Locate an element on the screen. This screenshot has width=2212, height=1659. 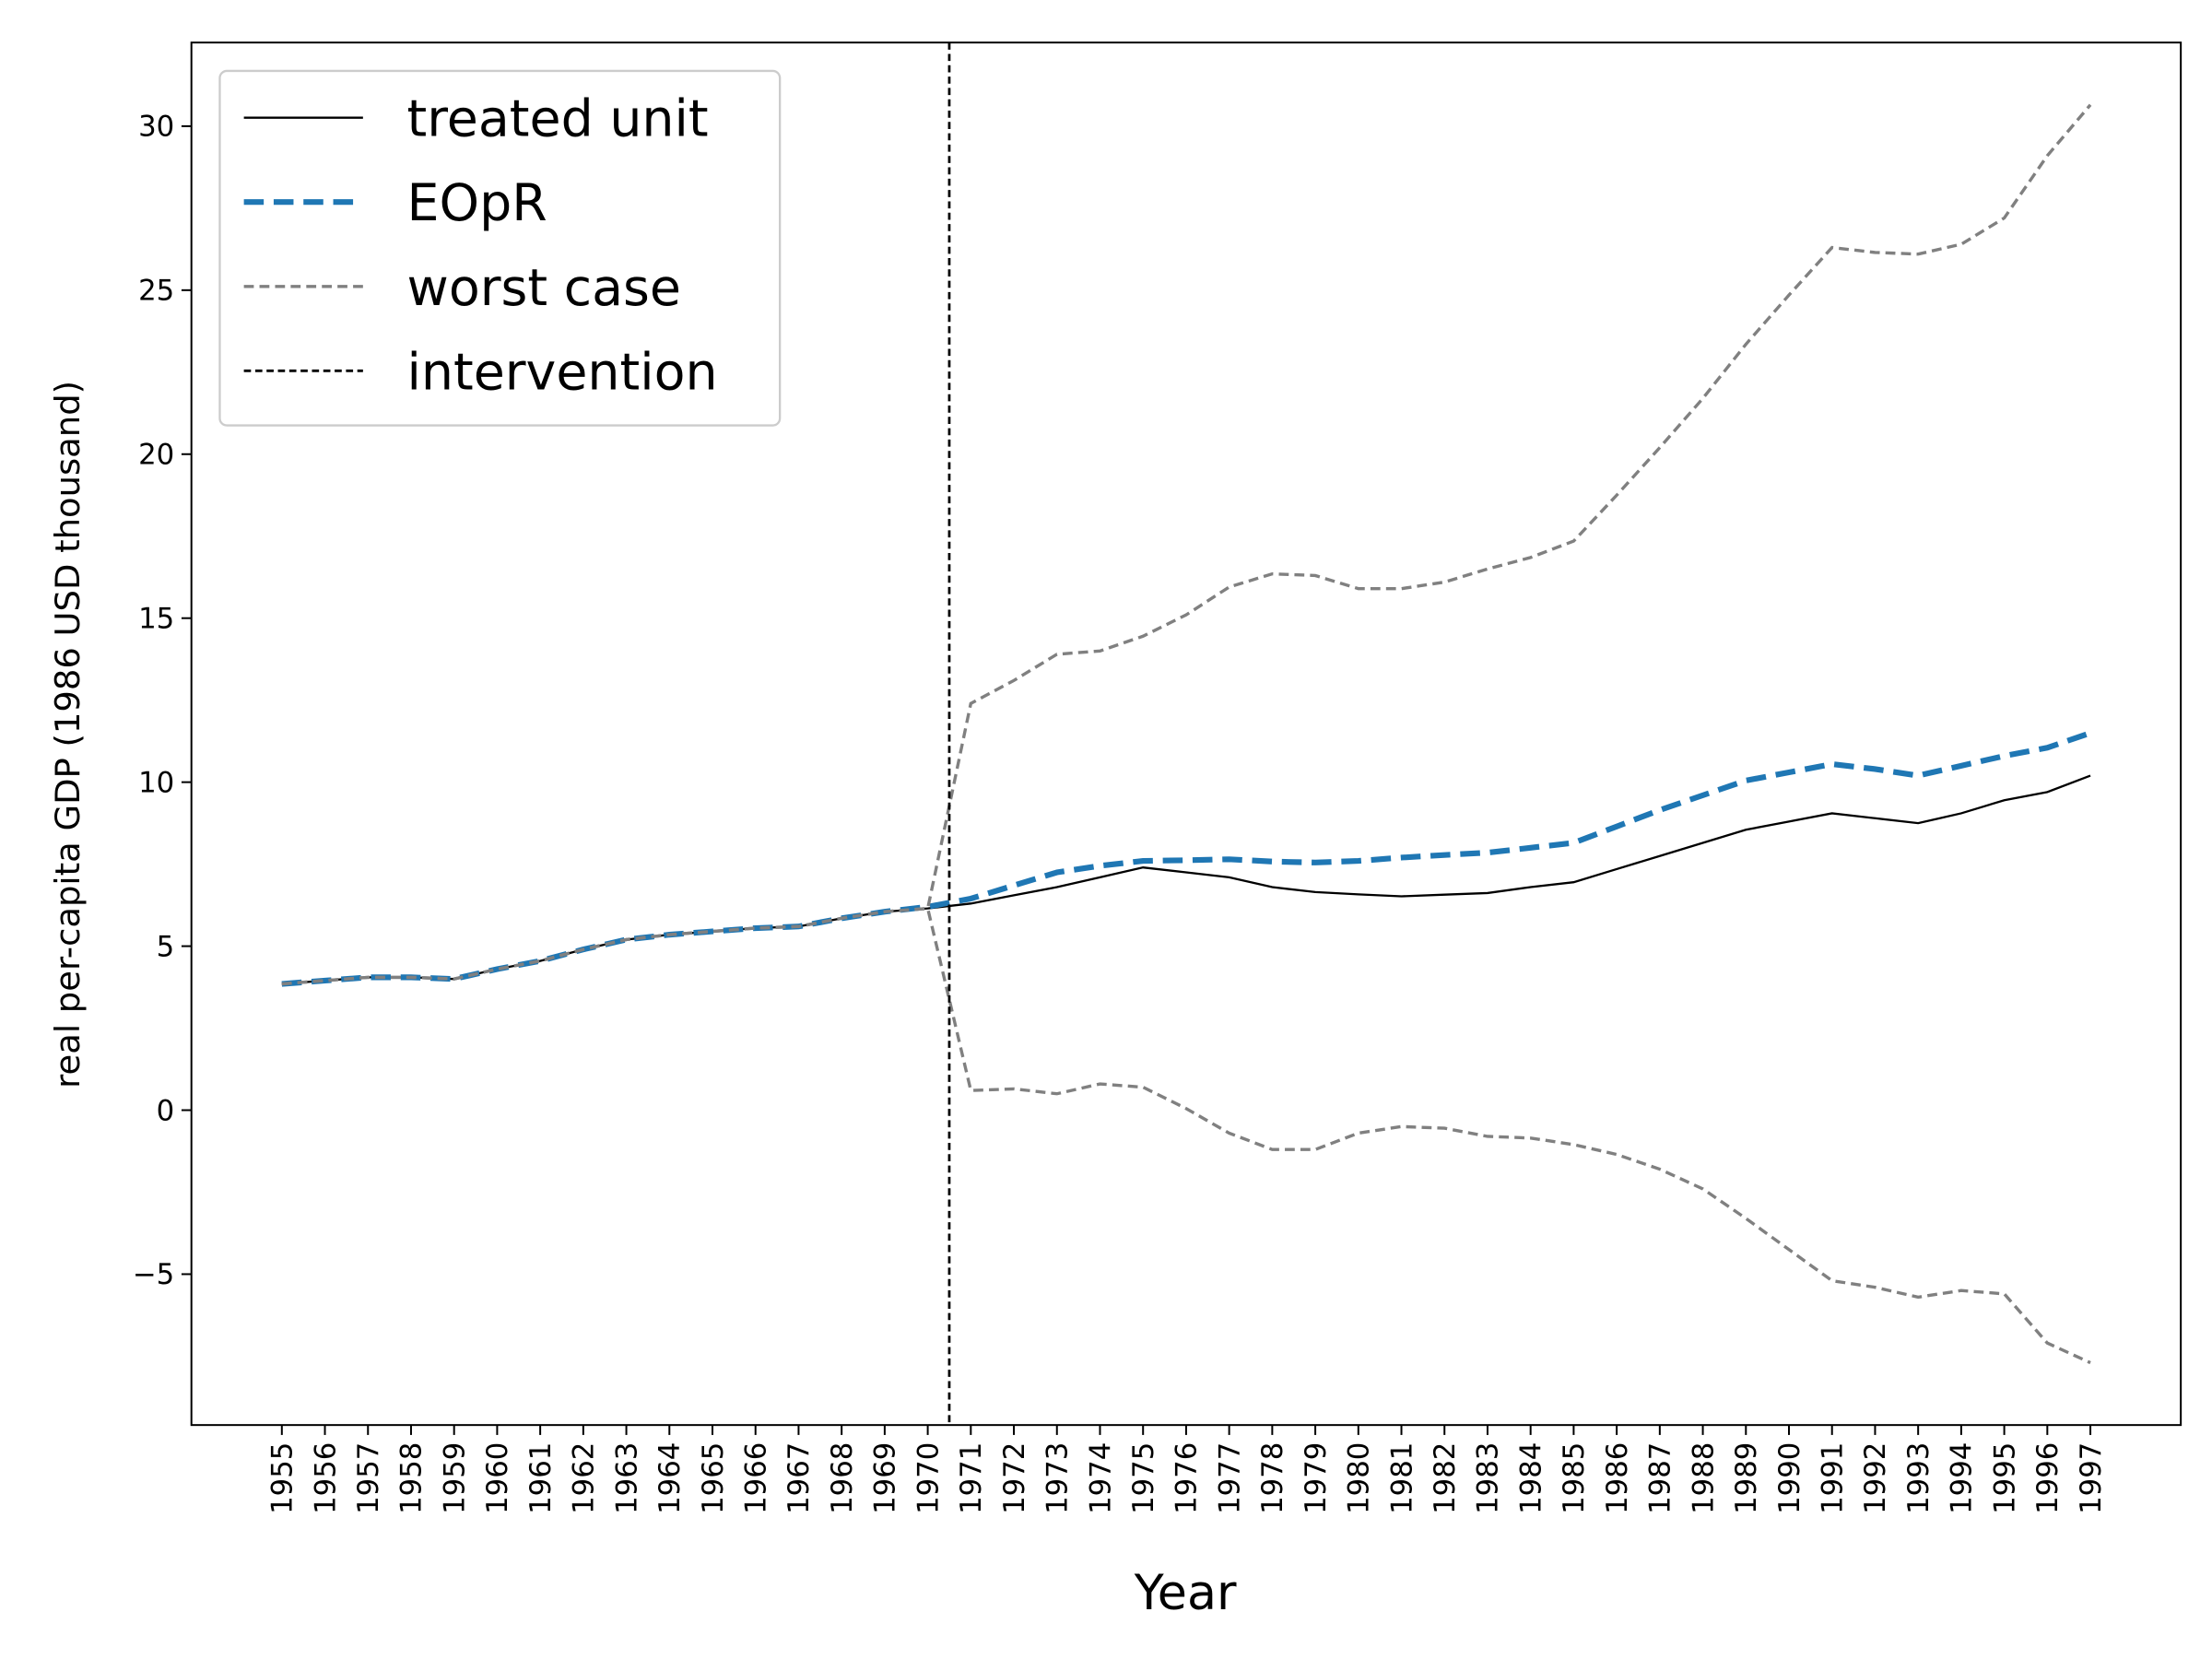
x-tick-label: 1979 is located at coordinates (1316, 1478).